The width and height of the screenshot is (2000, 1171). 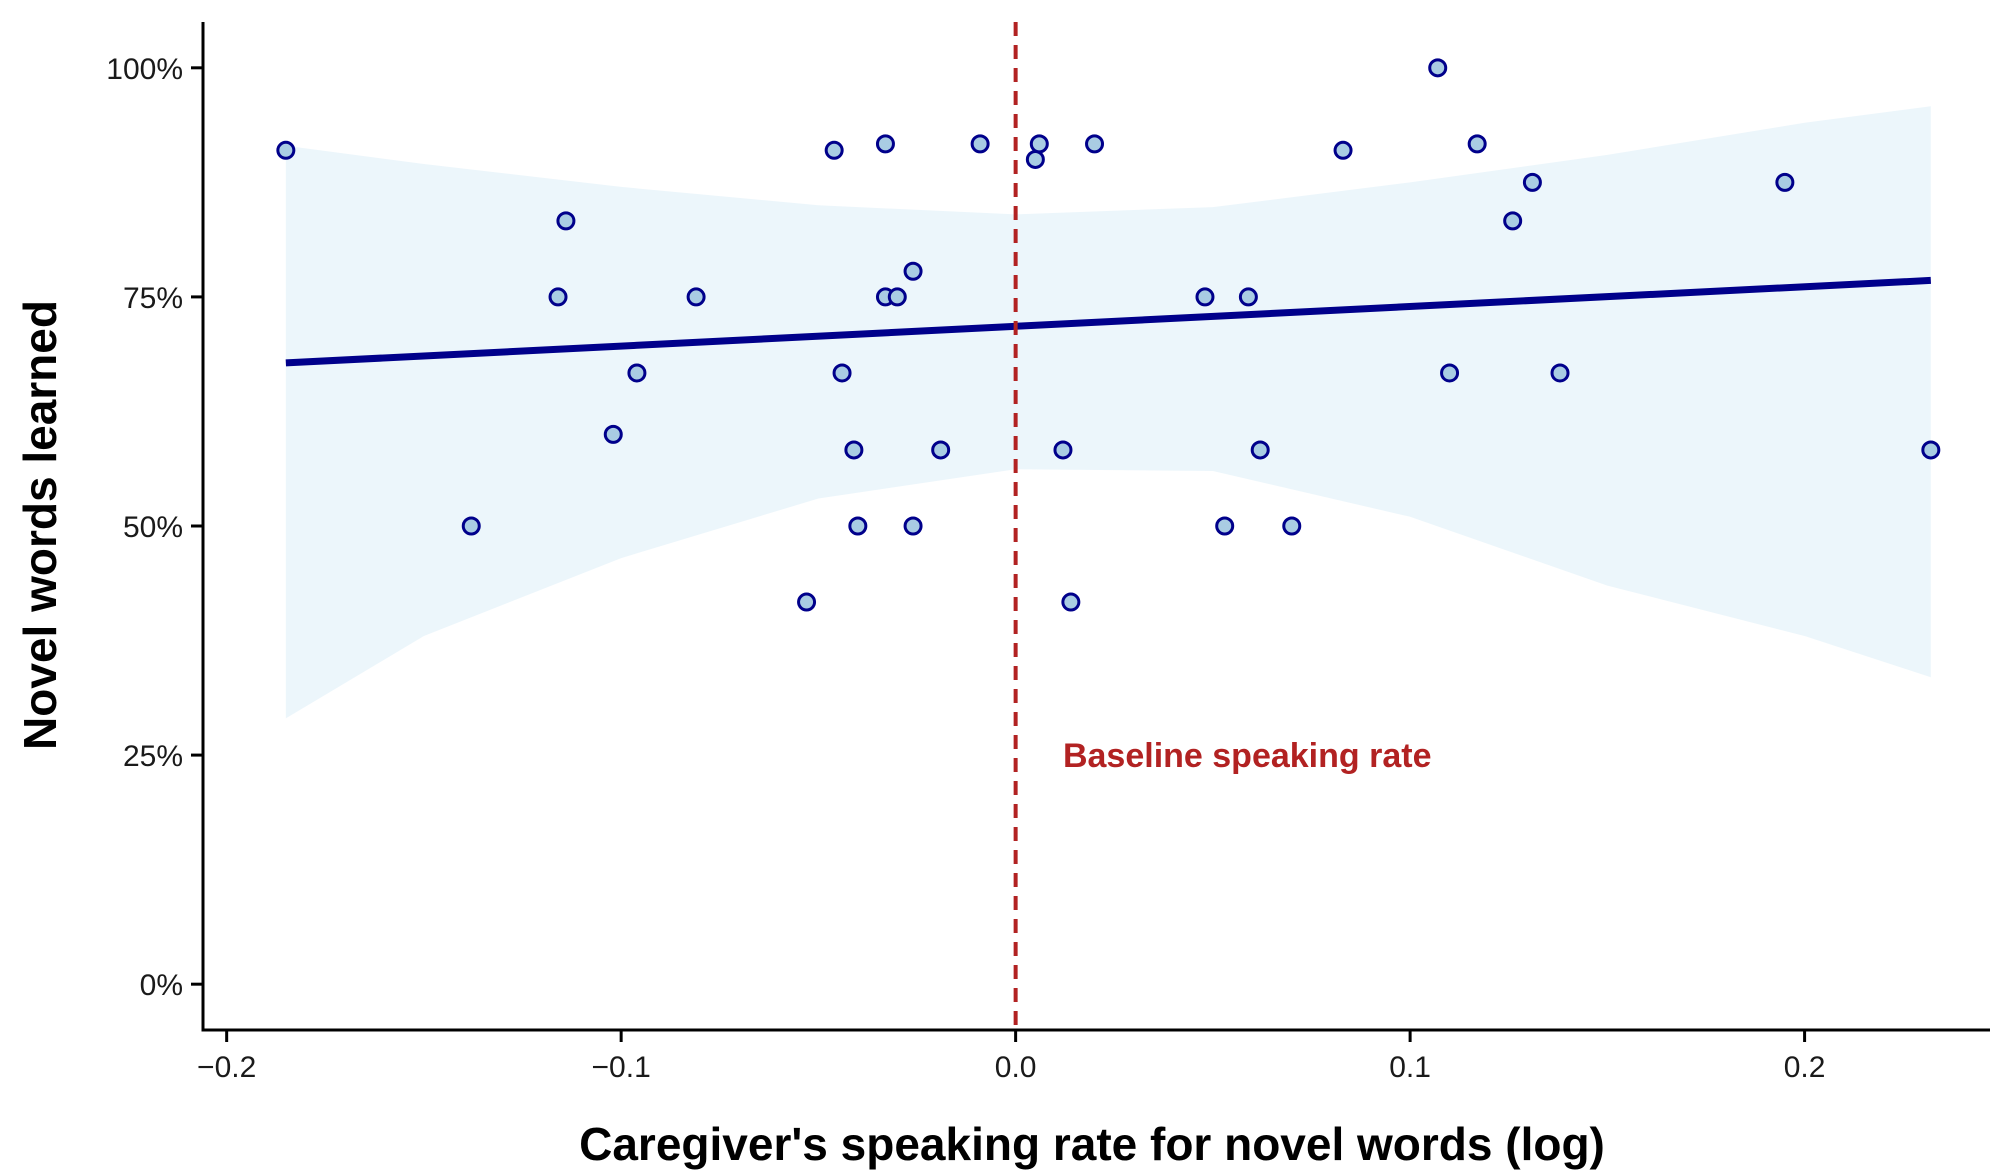 I want to click on baseline-annotation: Baseline speaking rate, so click(x=1247, y=756).